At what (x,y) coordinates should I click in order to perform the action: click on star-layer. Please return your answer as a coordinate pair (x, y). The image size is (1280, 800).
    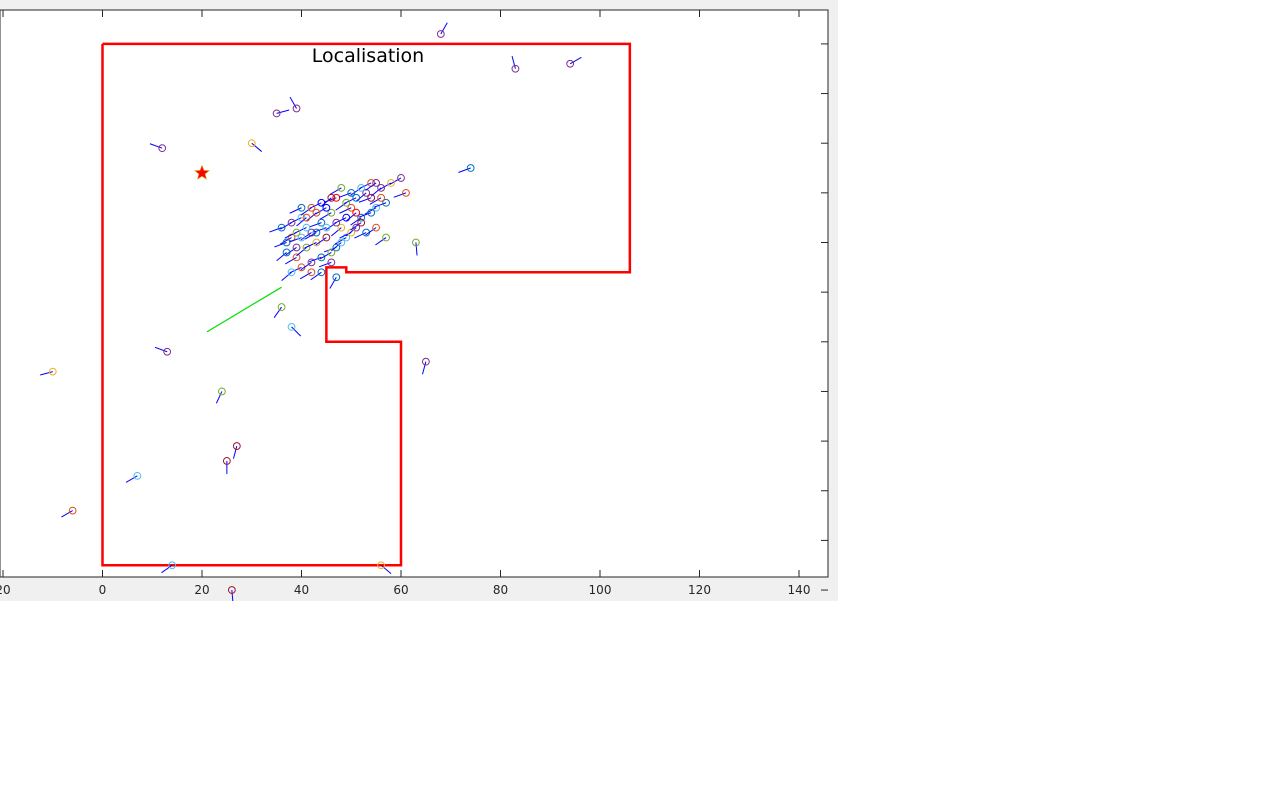
    Looking at the image, I should click on (202, 172).